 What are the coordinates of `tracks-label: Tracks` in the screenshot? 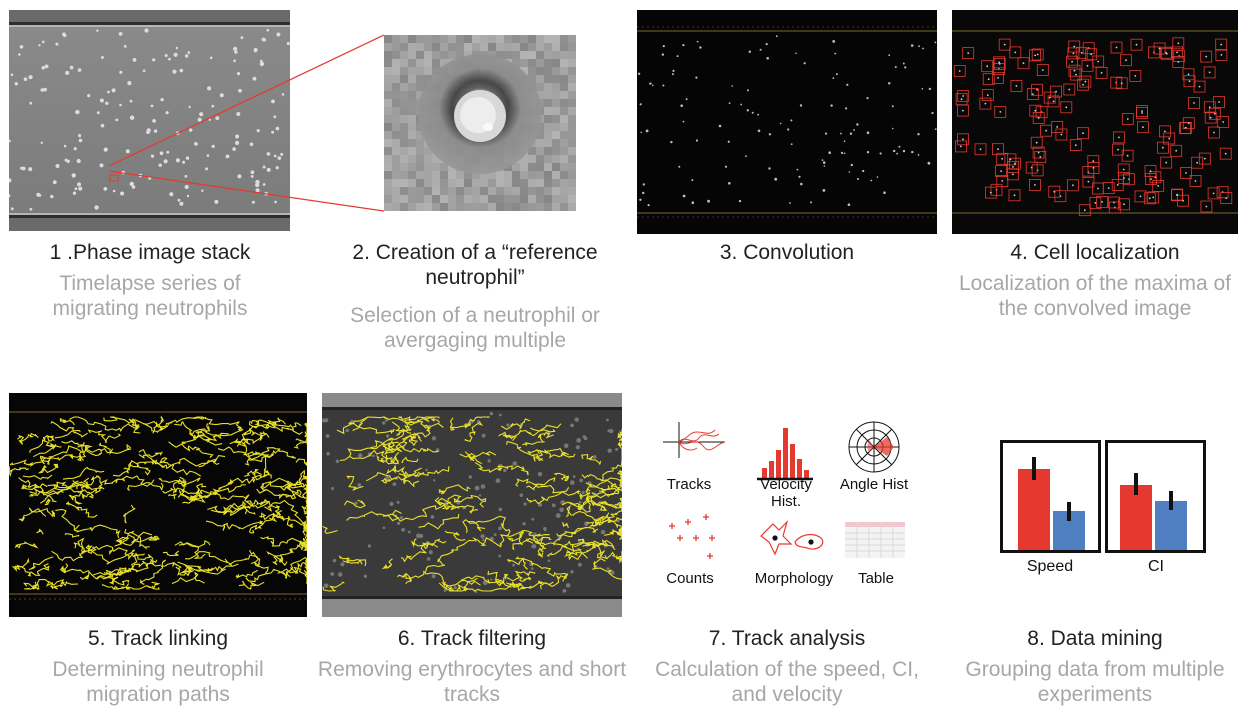 It's located at (689, 484).